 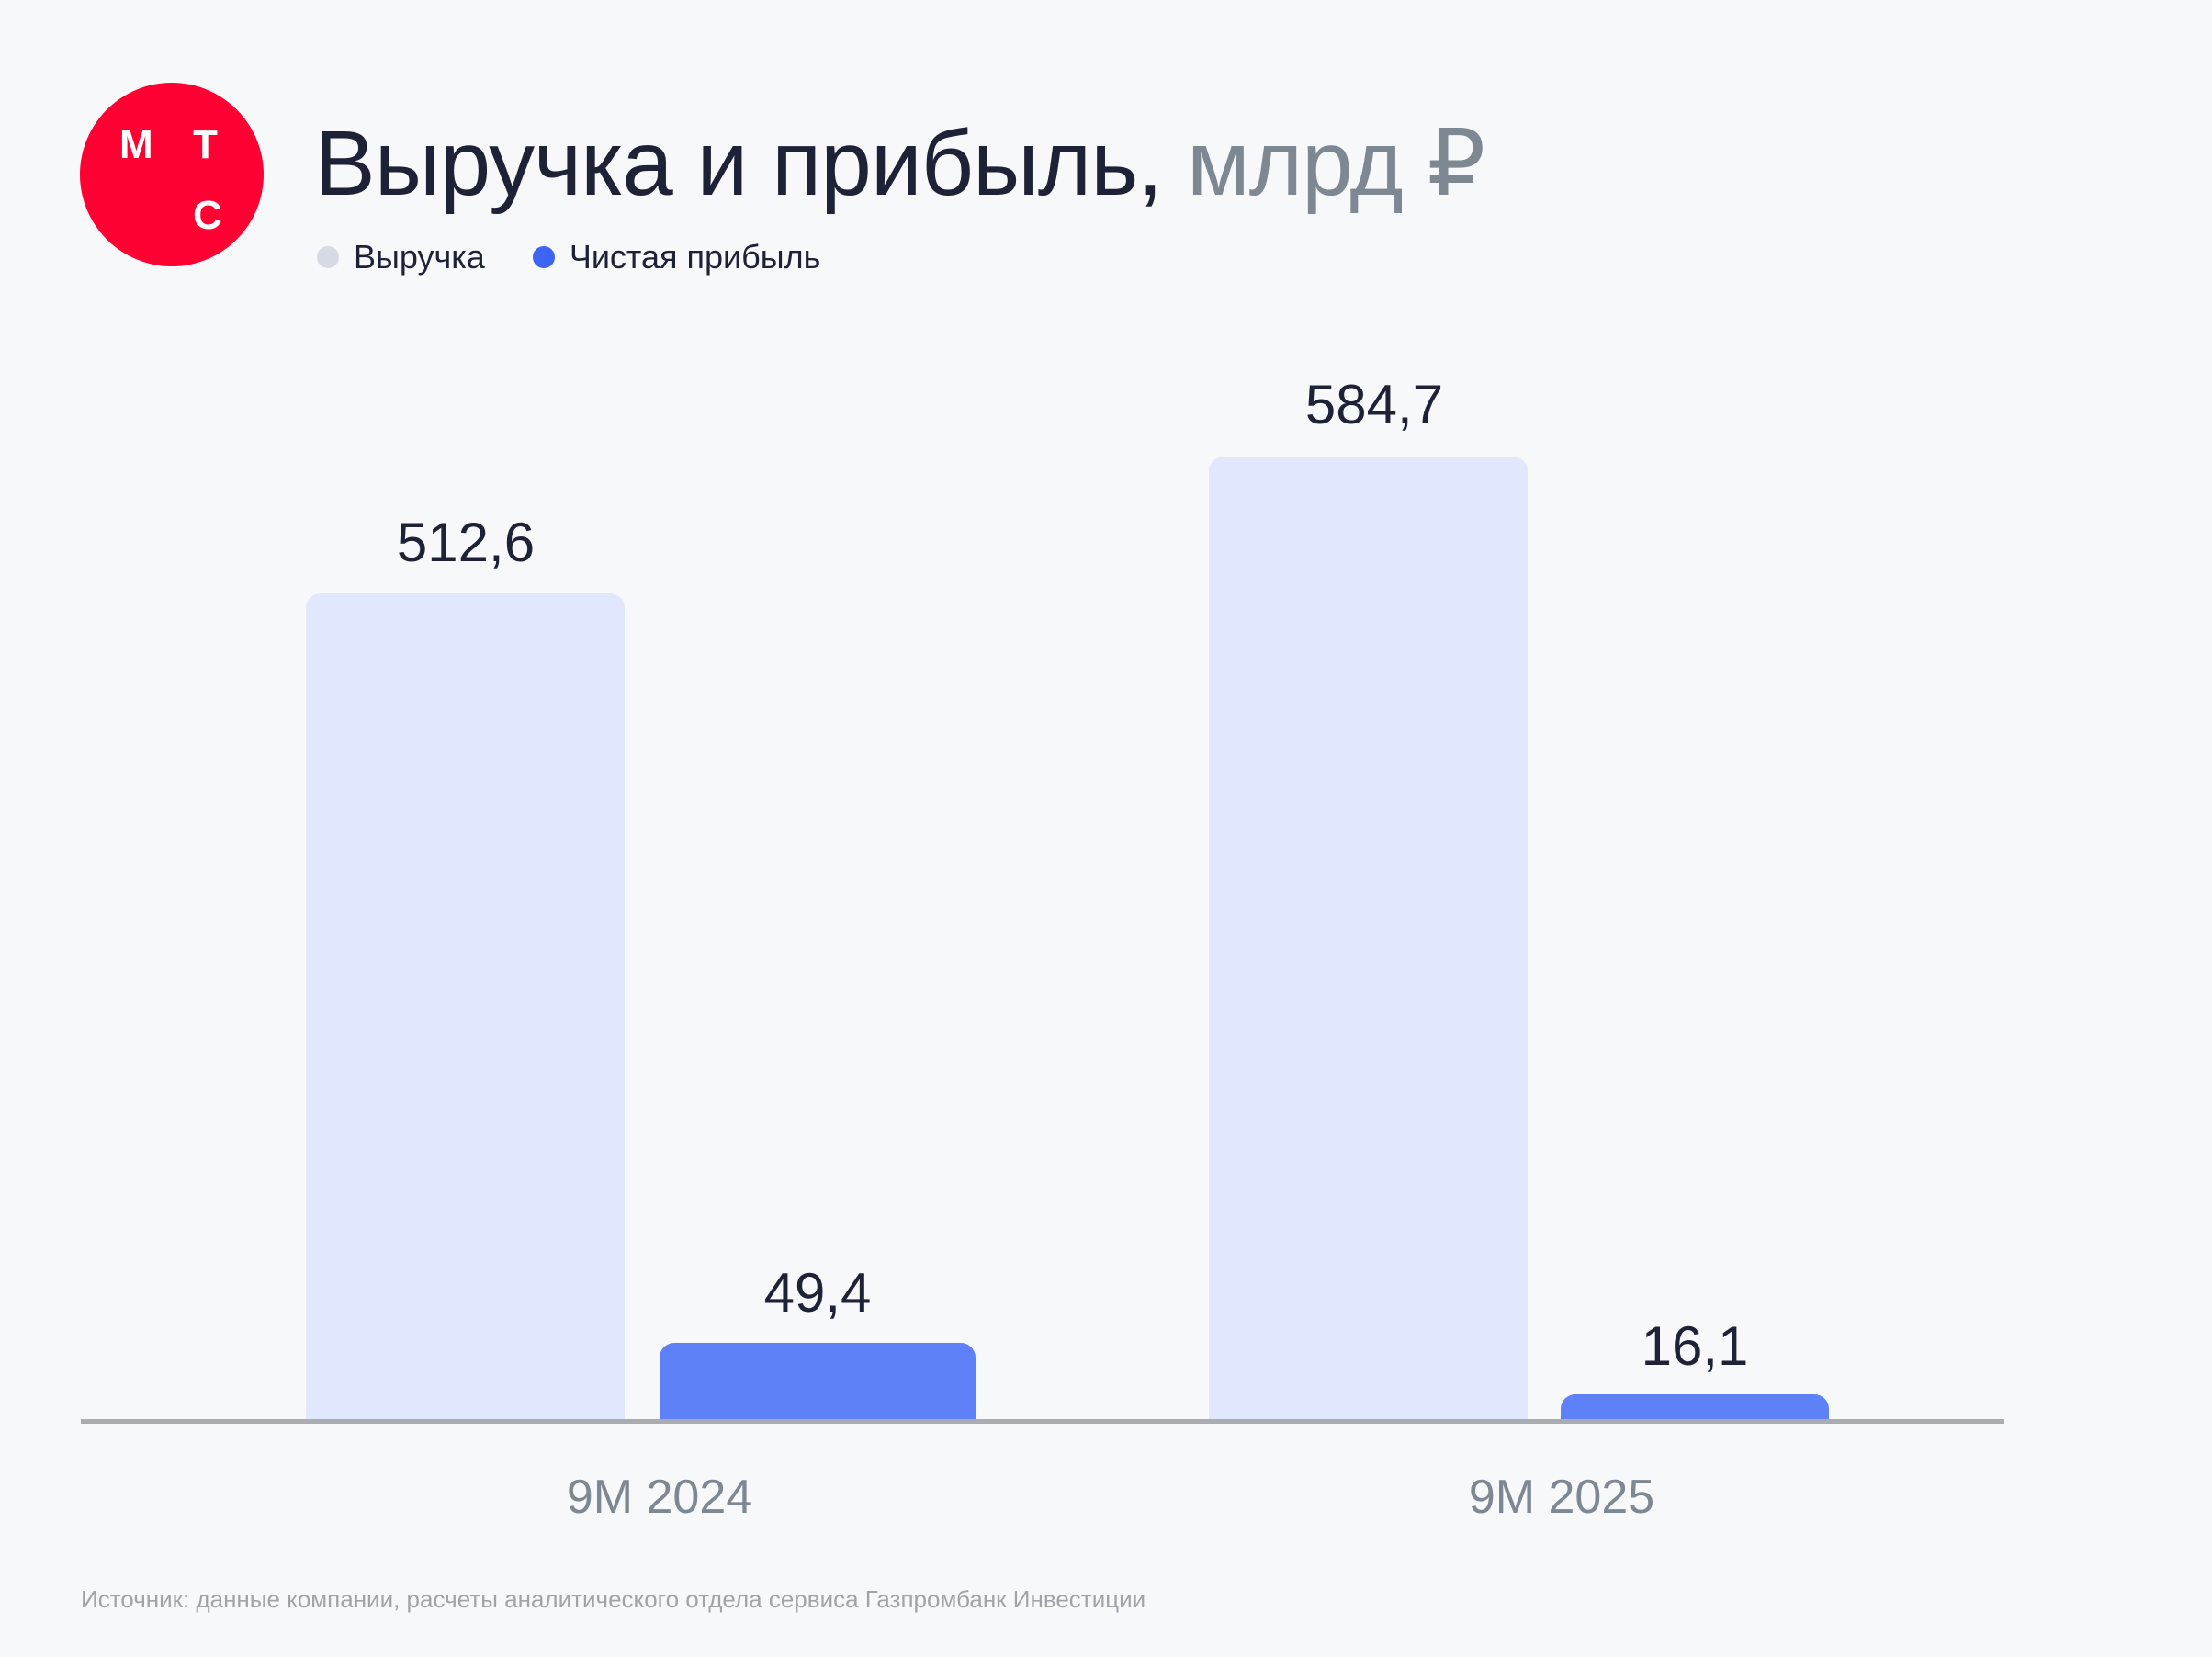 What do you see at coordinates (1695, 1408) in the screenshot?
I see `bar-net-profit-2025` at bounding box center [1695, 1408].